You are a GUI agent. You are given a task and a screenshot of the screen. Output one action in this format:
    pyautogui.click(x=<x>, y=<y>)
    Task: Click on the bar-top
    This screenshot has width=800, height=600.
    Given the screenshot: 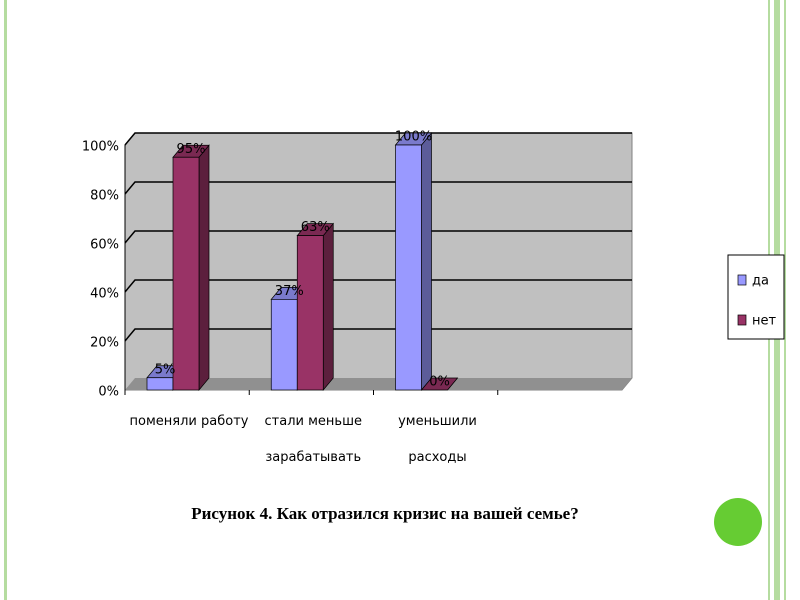 What is the action you would take?
    pyautogui.click(x=439, y=384)
    